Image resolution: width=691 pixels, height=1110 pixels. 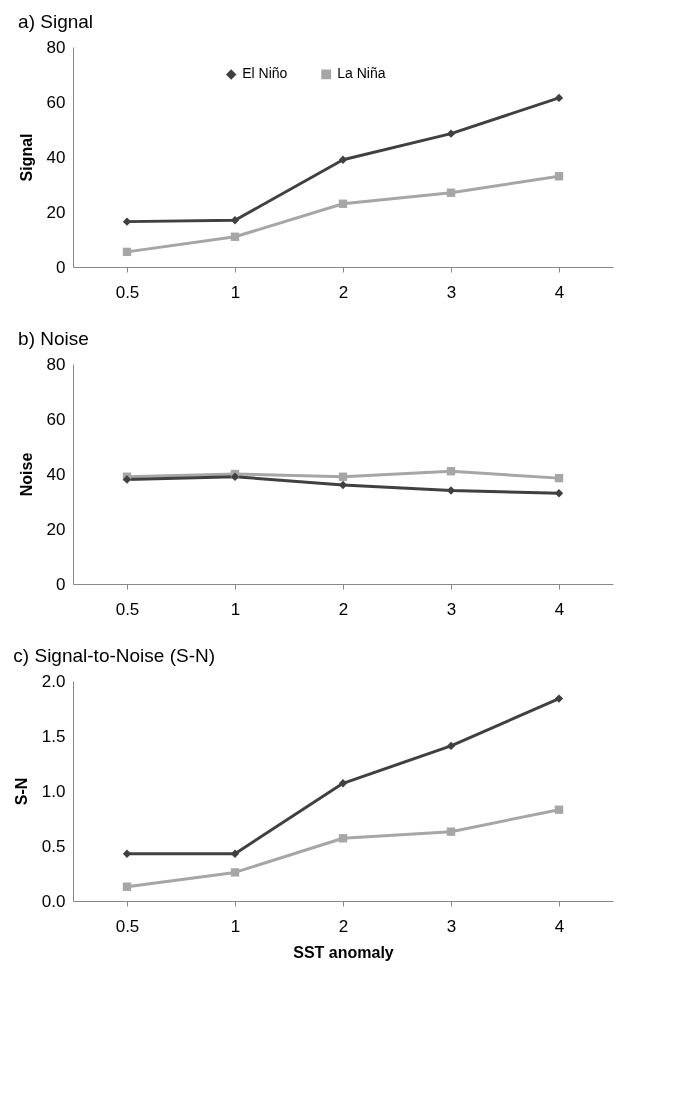 I want to click on chart-title: a) Signal, so click(x=56, y=21).